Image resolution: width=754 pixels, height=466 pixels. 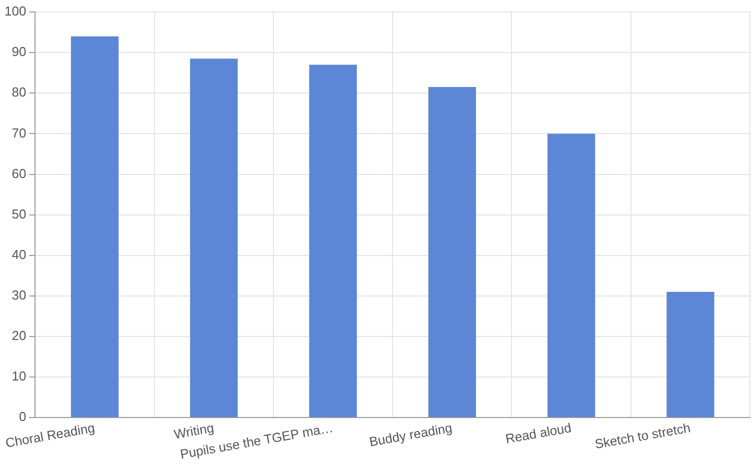 What do you see at coordinates (538, 433) in the screenshot?
I see `x-tick-label: Read aloud` at bounding box center [538, 433].